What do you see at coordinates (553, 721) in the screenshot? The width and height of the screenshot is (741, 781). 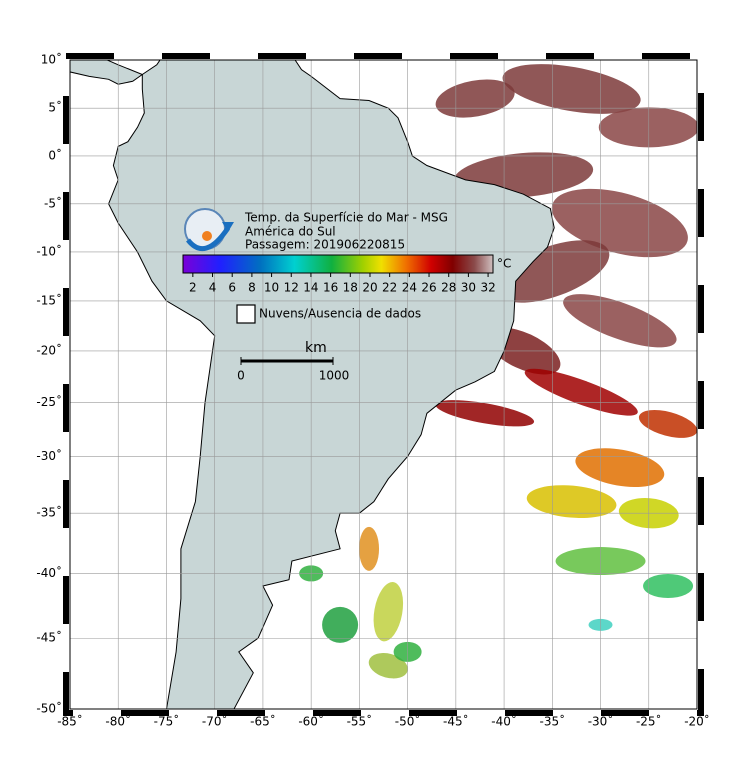 I see `lon-tick-label: -35˚` at bounding box center [553, 721].